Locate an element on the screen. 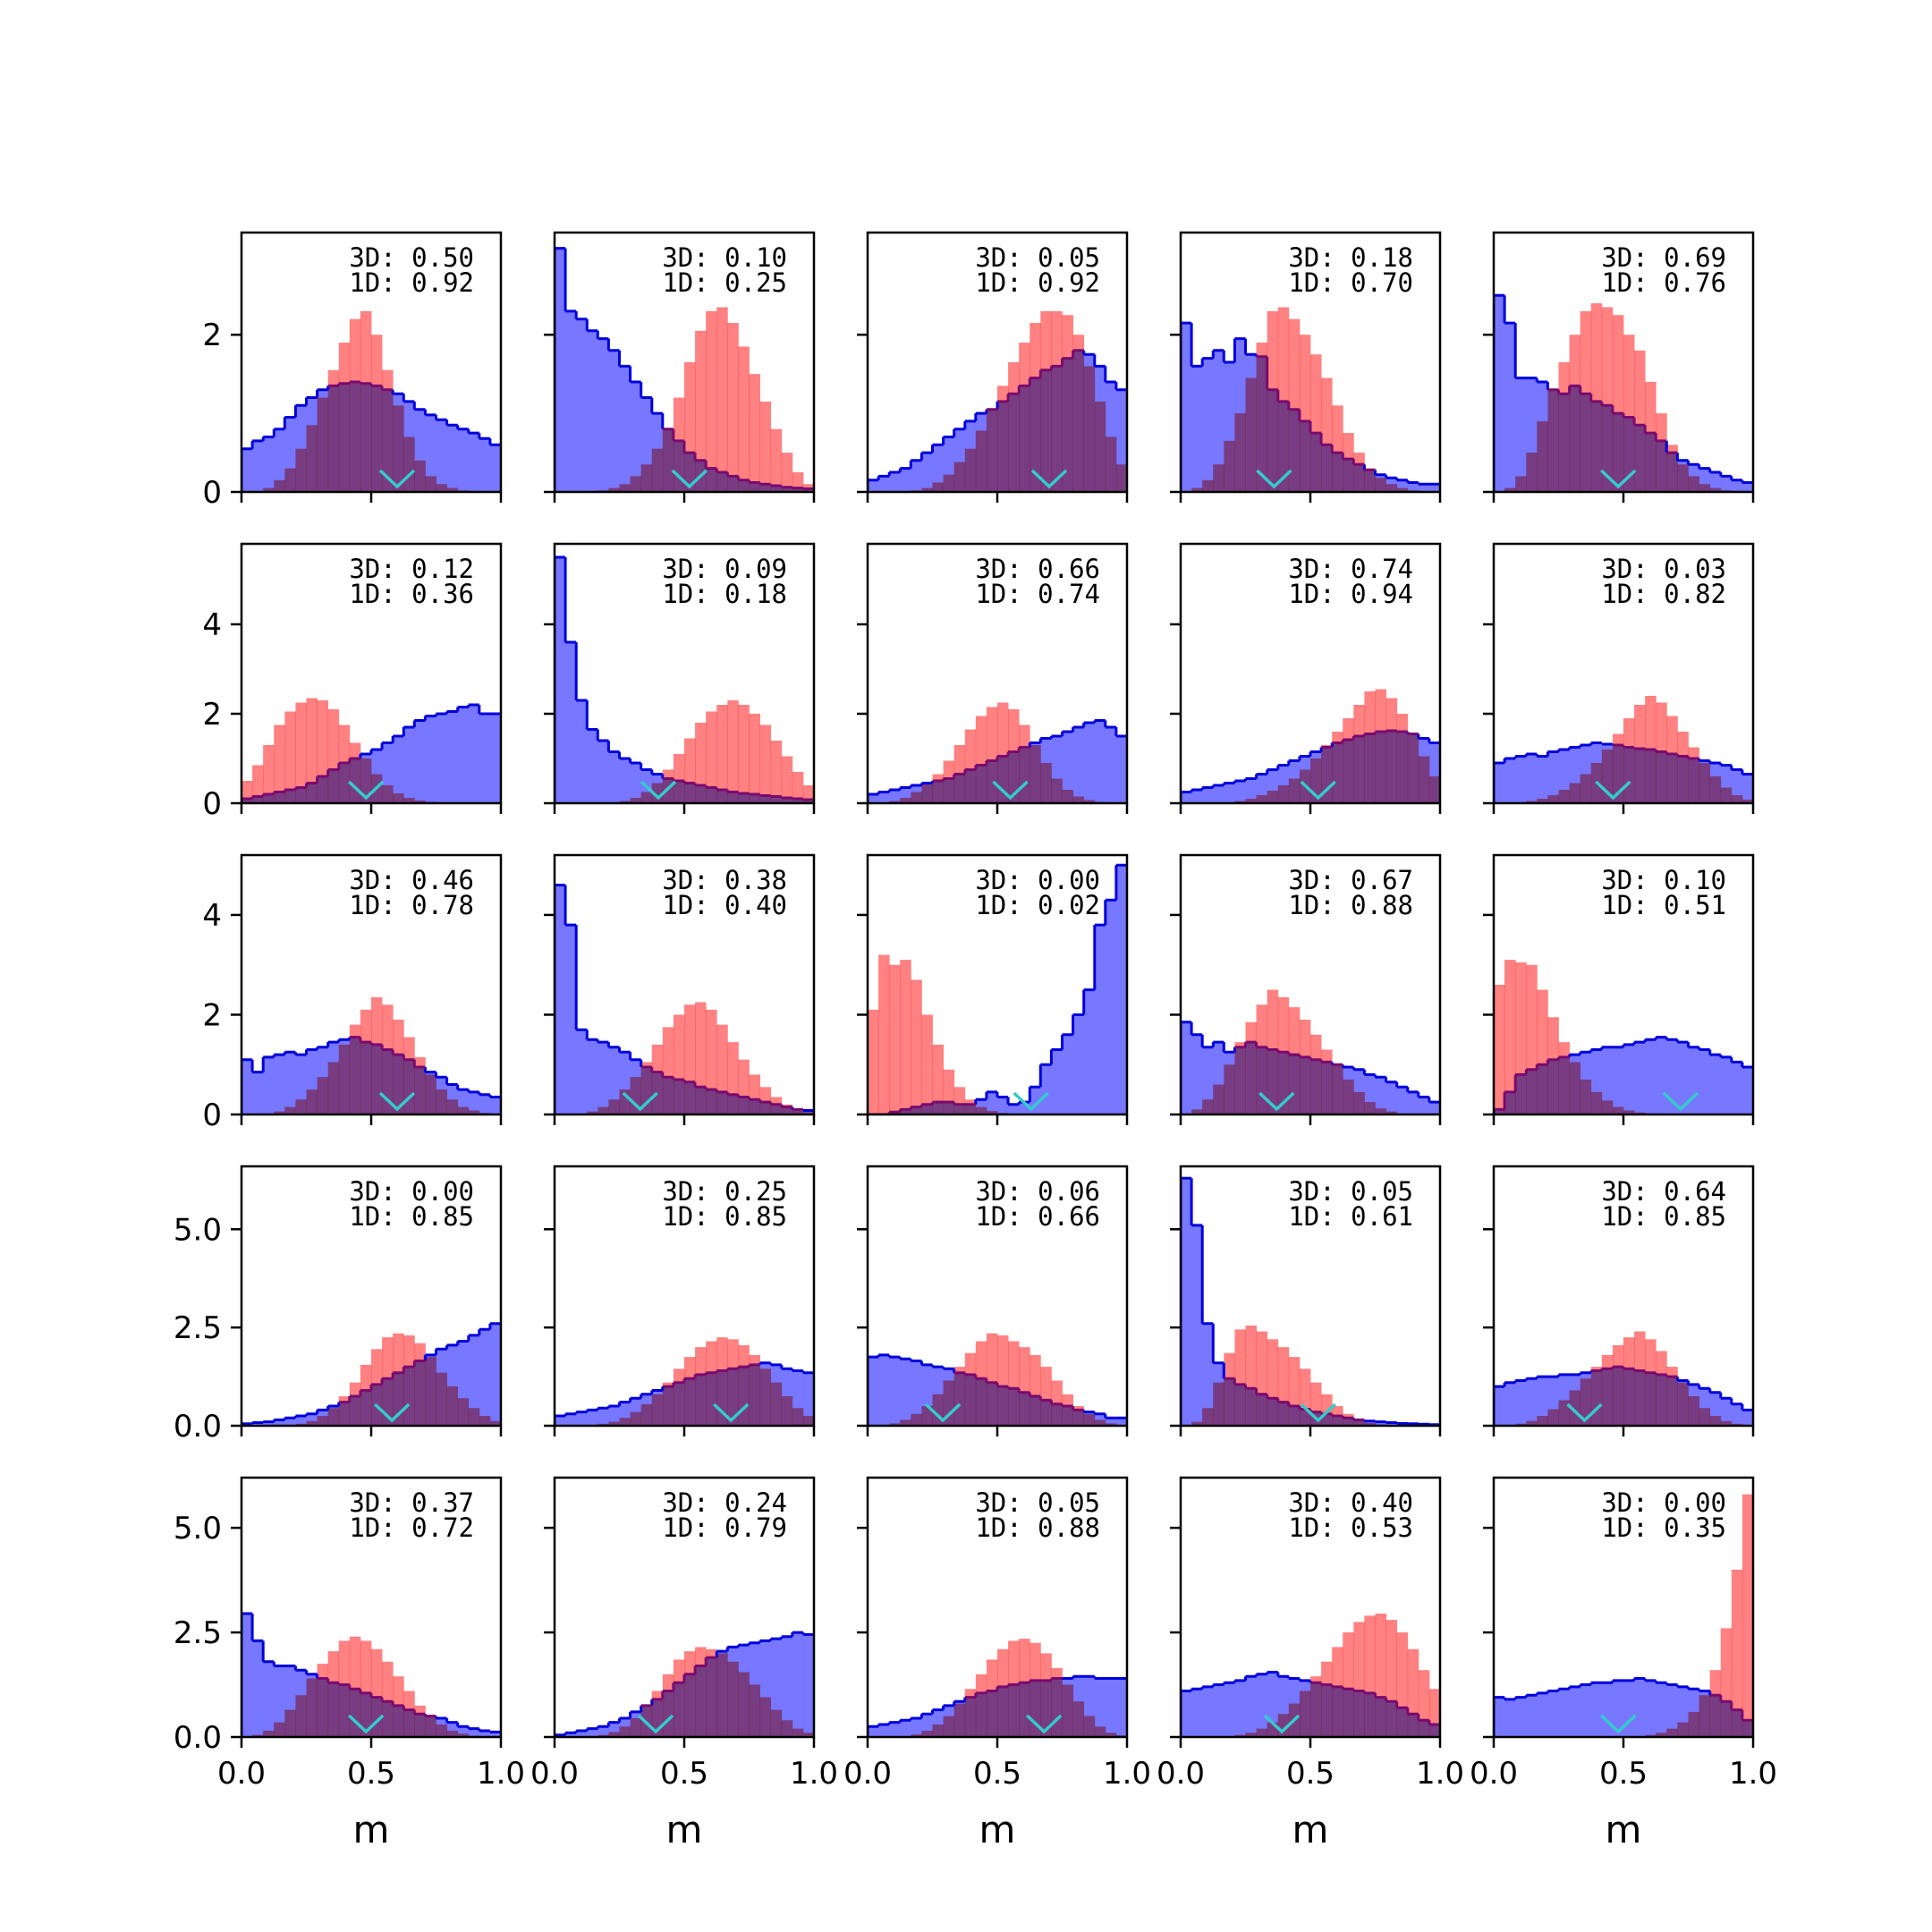  label-1d: 1D: 0.36 is located at coordinates (411, 594).